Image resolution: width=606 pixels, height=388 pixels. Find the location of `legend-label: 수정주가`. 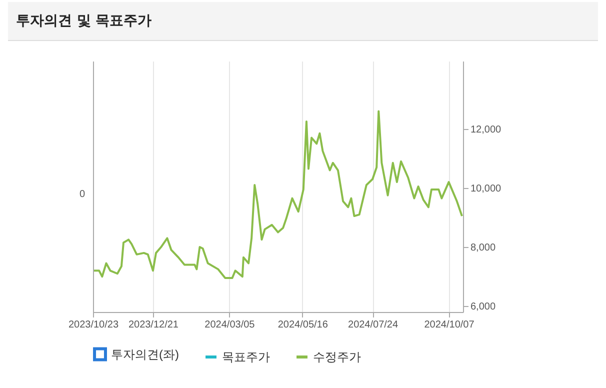

legend-label: 수정주가 is located at coordinates (337, 357).